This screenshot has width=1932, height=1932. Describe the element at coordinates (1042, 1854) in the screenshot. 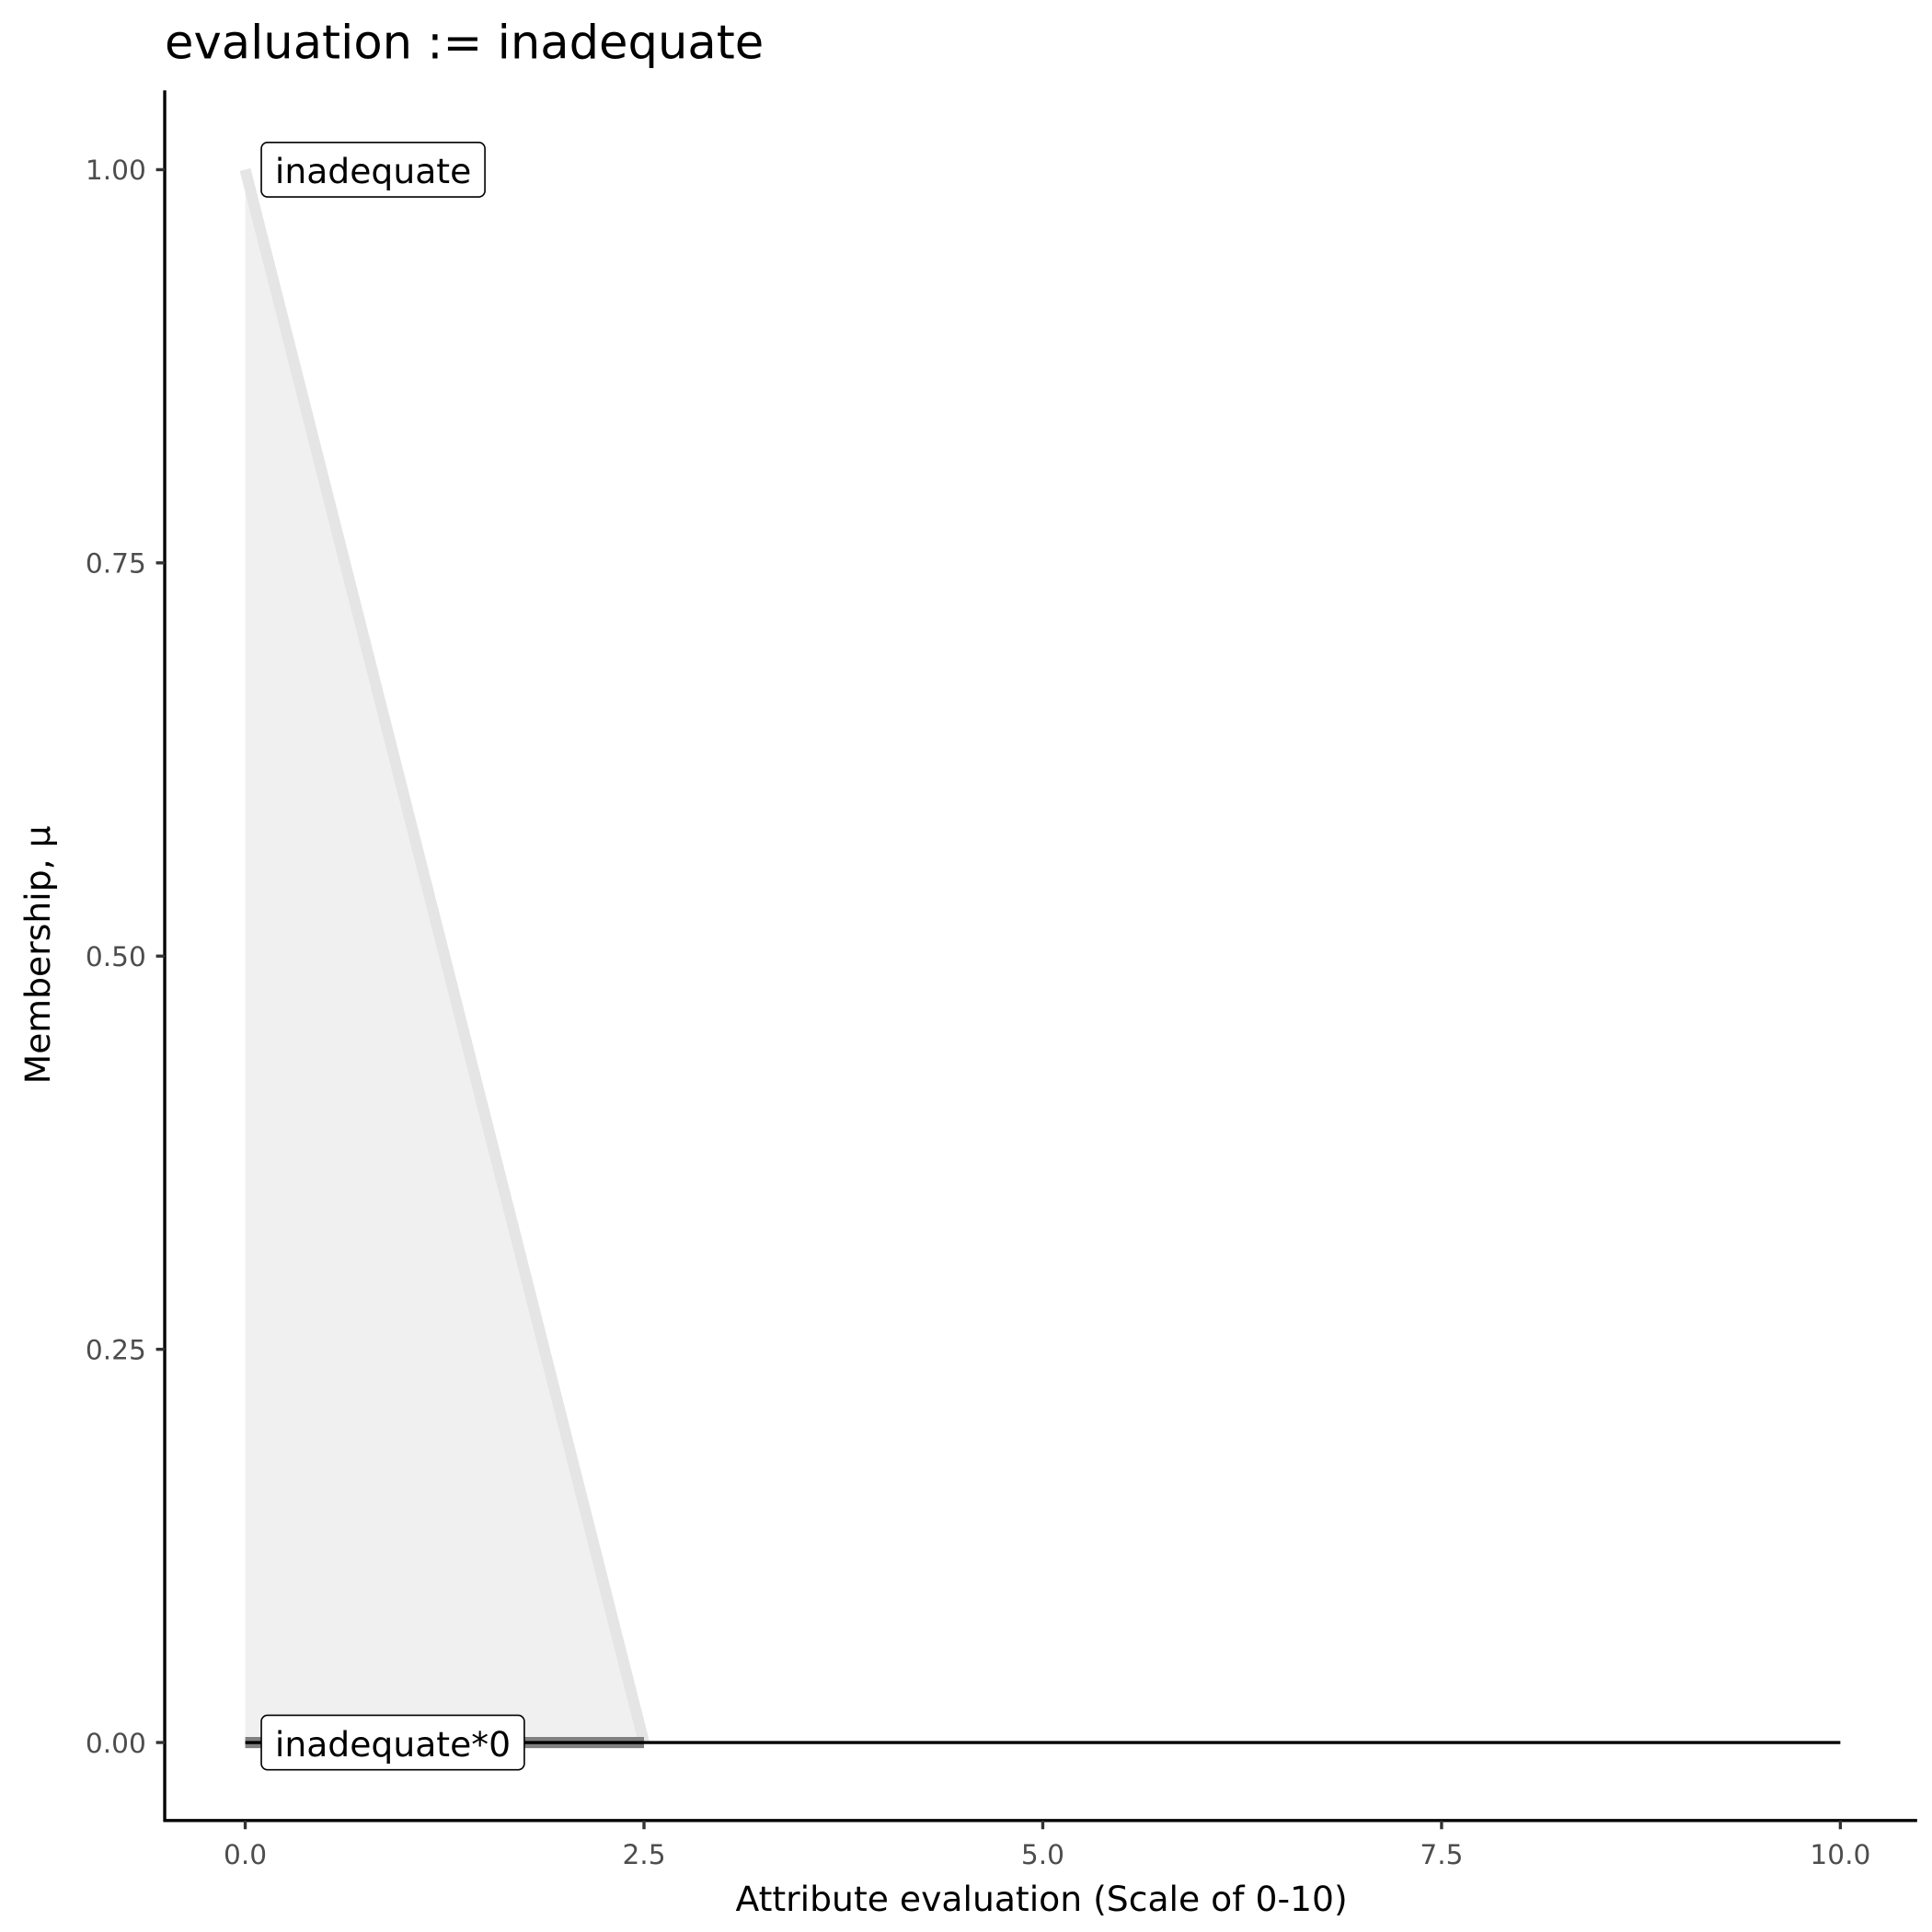

I see `x-tick-label: 5.0` at that location.